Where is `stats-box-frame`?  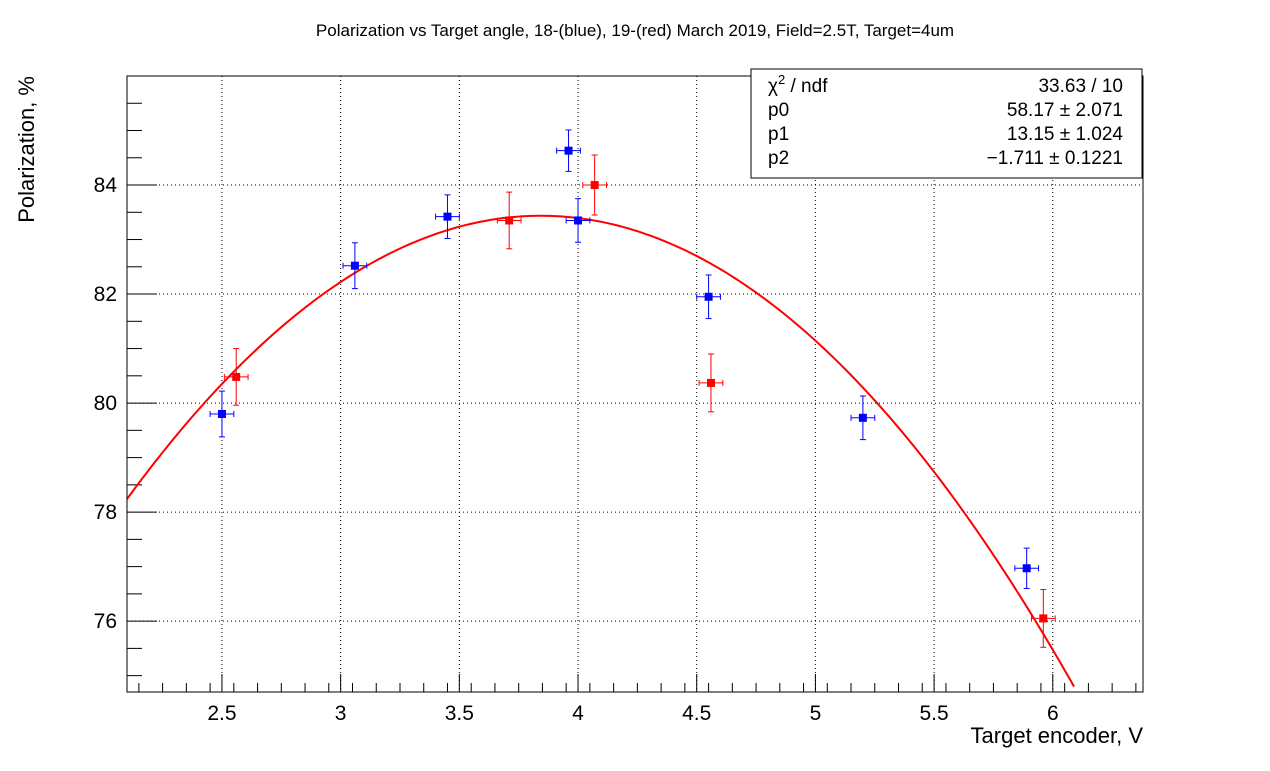 stats-box-frame is located at coordinates (946, 123).